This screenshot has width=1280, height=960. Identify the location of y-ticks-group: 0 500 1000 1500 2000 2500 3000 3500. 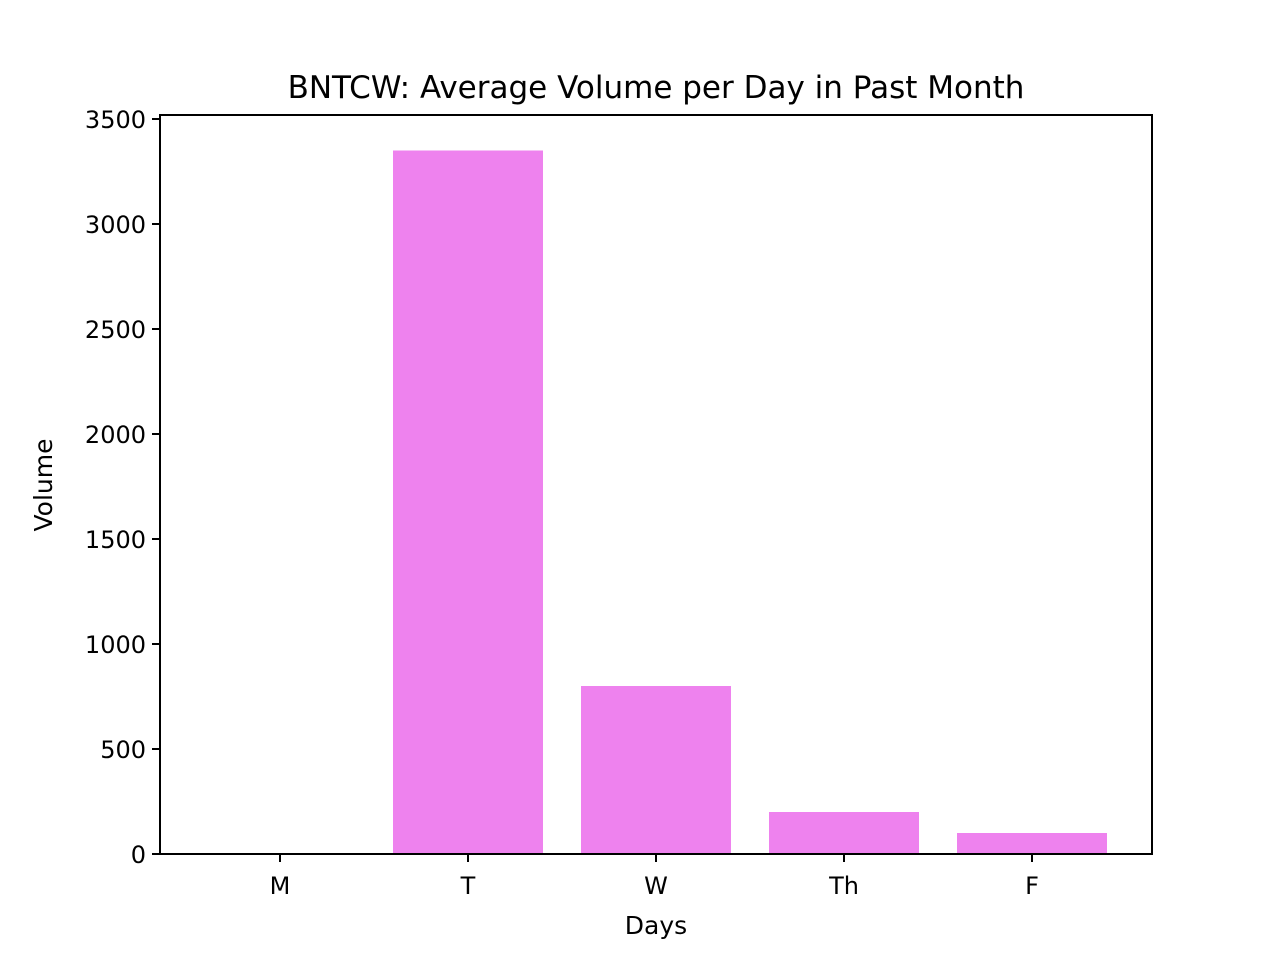
(122, 487).